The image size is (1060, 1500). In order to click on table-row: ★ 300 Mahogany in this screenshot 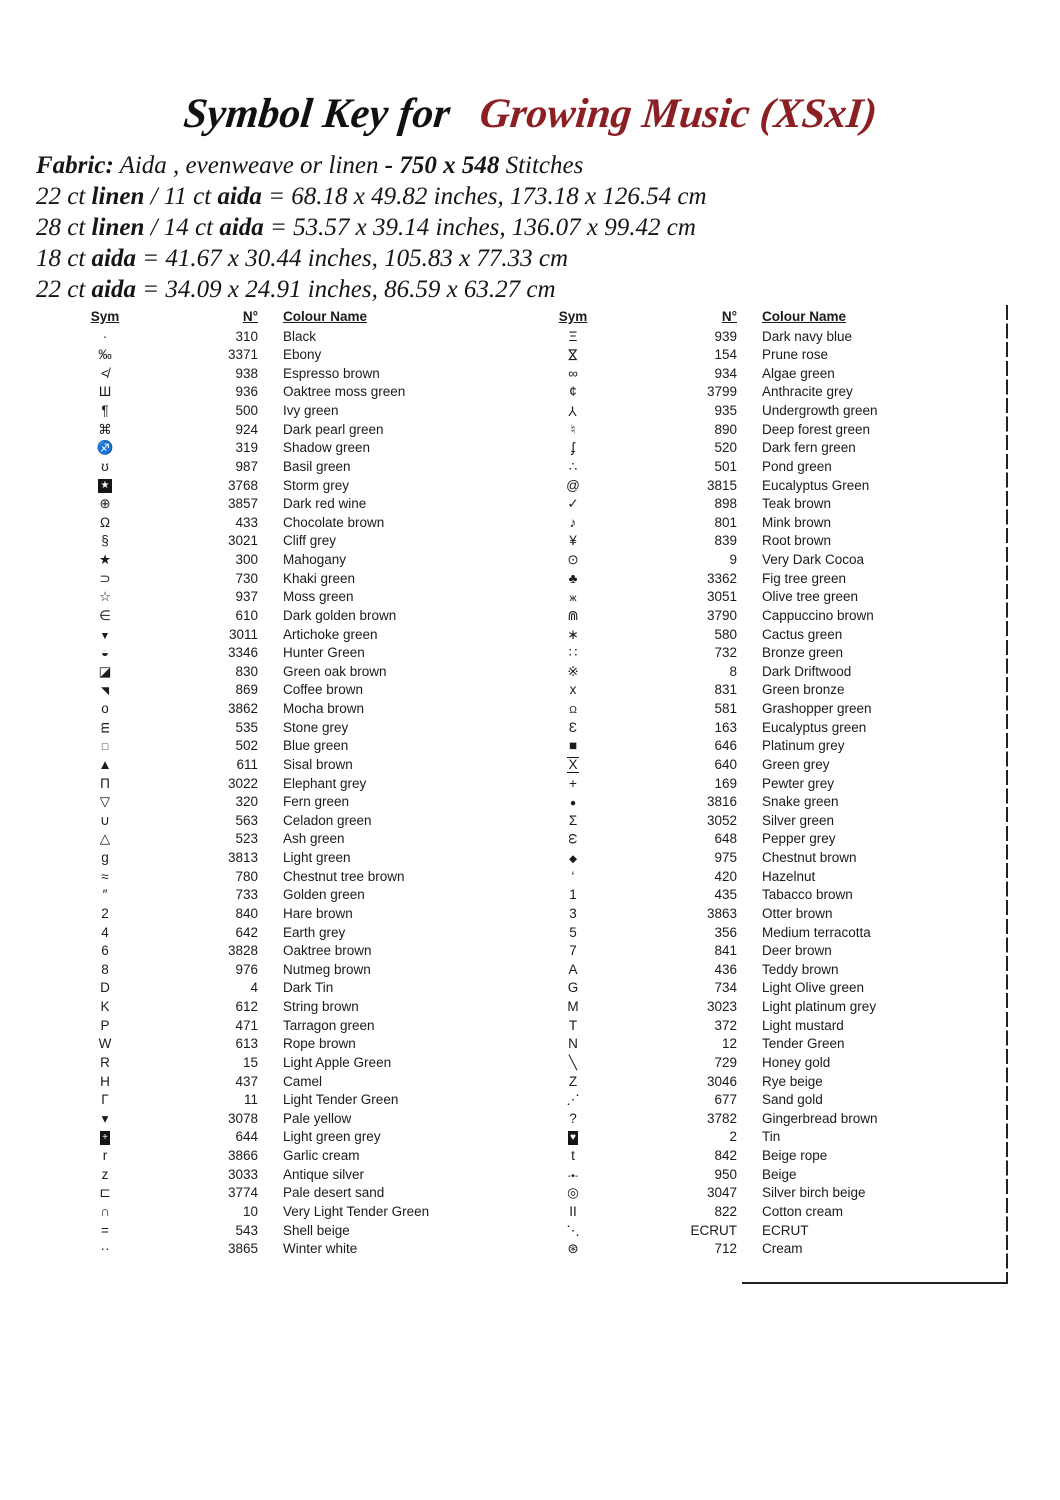, I will do `click(295, 560)`.